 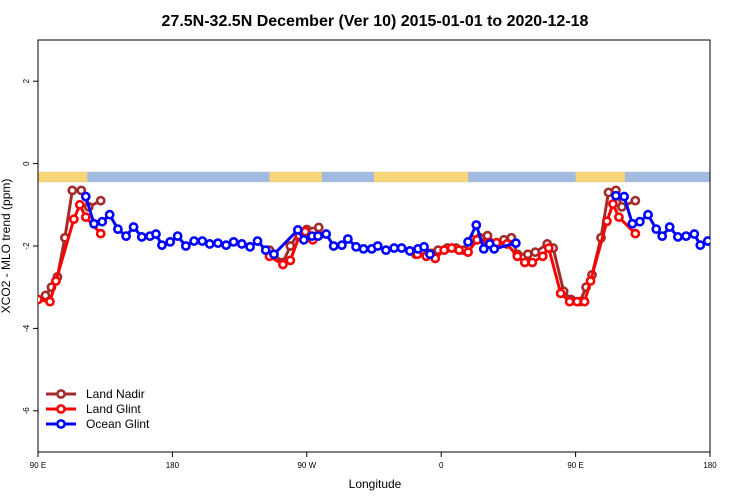 I want to click on y-axis-label: XCO2 - MLO trend (ppm), so click(x=6, y=246).